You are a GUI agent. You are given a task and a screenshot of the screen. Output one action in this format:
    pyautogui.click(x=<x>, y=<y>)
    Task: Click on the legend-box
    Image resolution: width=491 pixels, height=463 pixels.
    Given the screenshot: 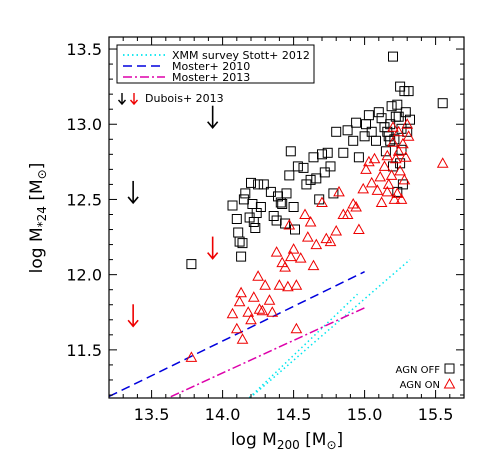 What is the action you would take?
    pyautogui.click(x=215, y=64)
    